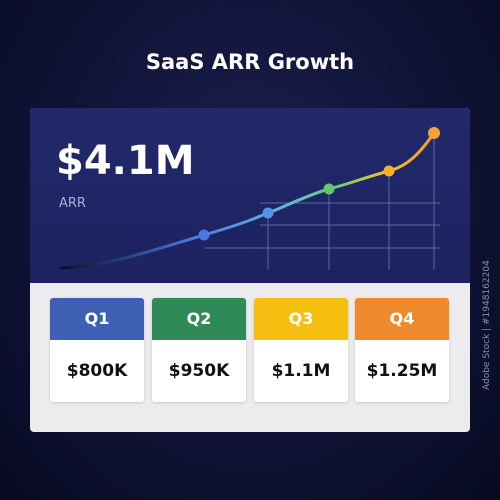  I want to click on quarter-label: Q2, so click(199, 319).